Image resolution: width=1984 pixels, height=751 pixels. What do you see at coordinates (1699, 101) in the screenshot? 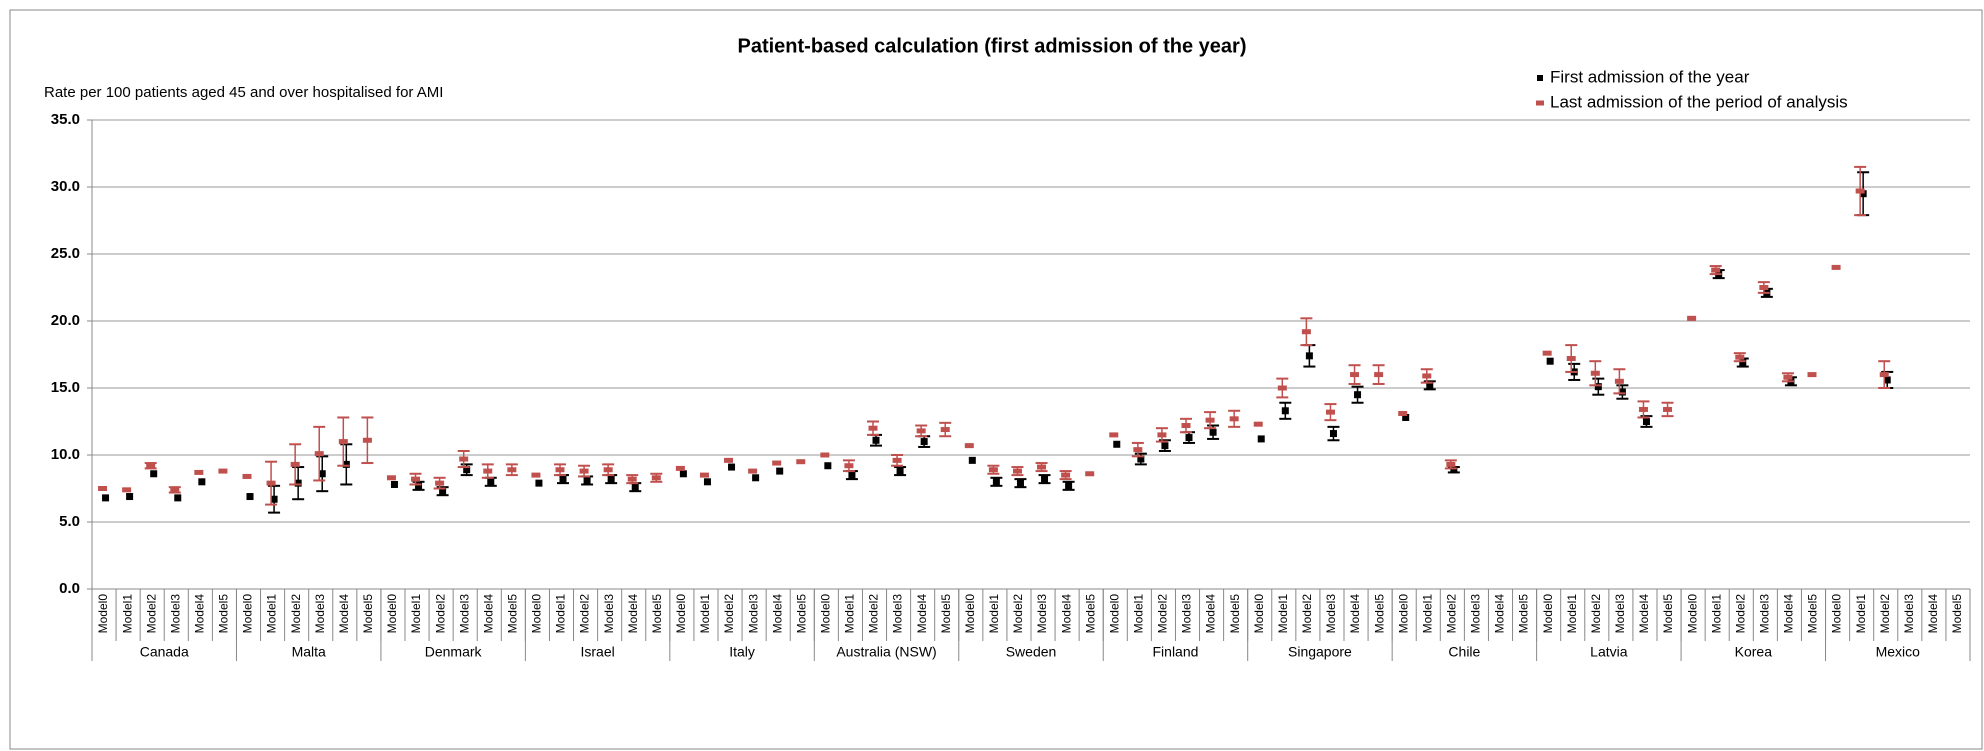
I see `legend-label: Last admission of the period of analysis` at bounding box center [1699, 101].